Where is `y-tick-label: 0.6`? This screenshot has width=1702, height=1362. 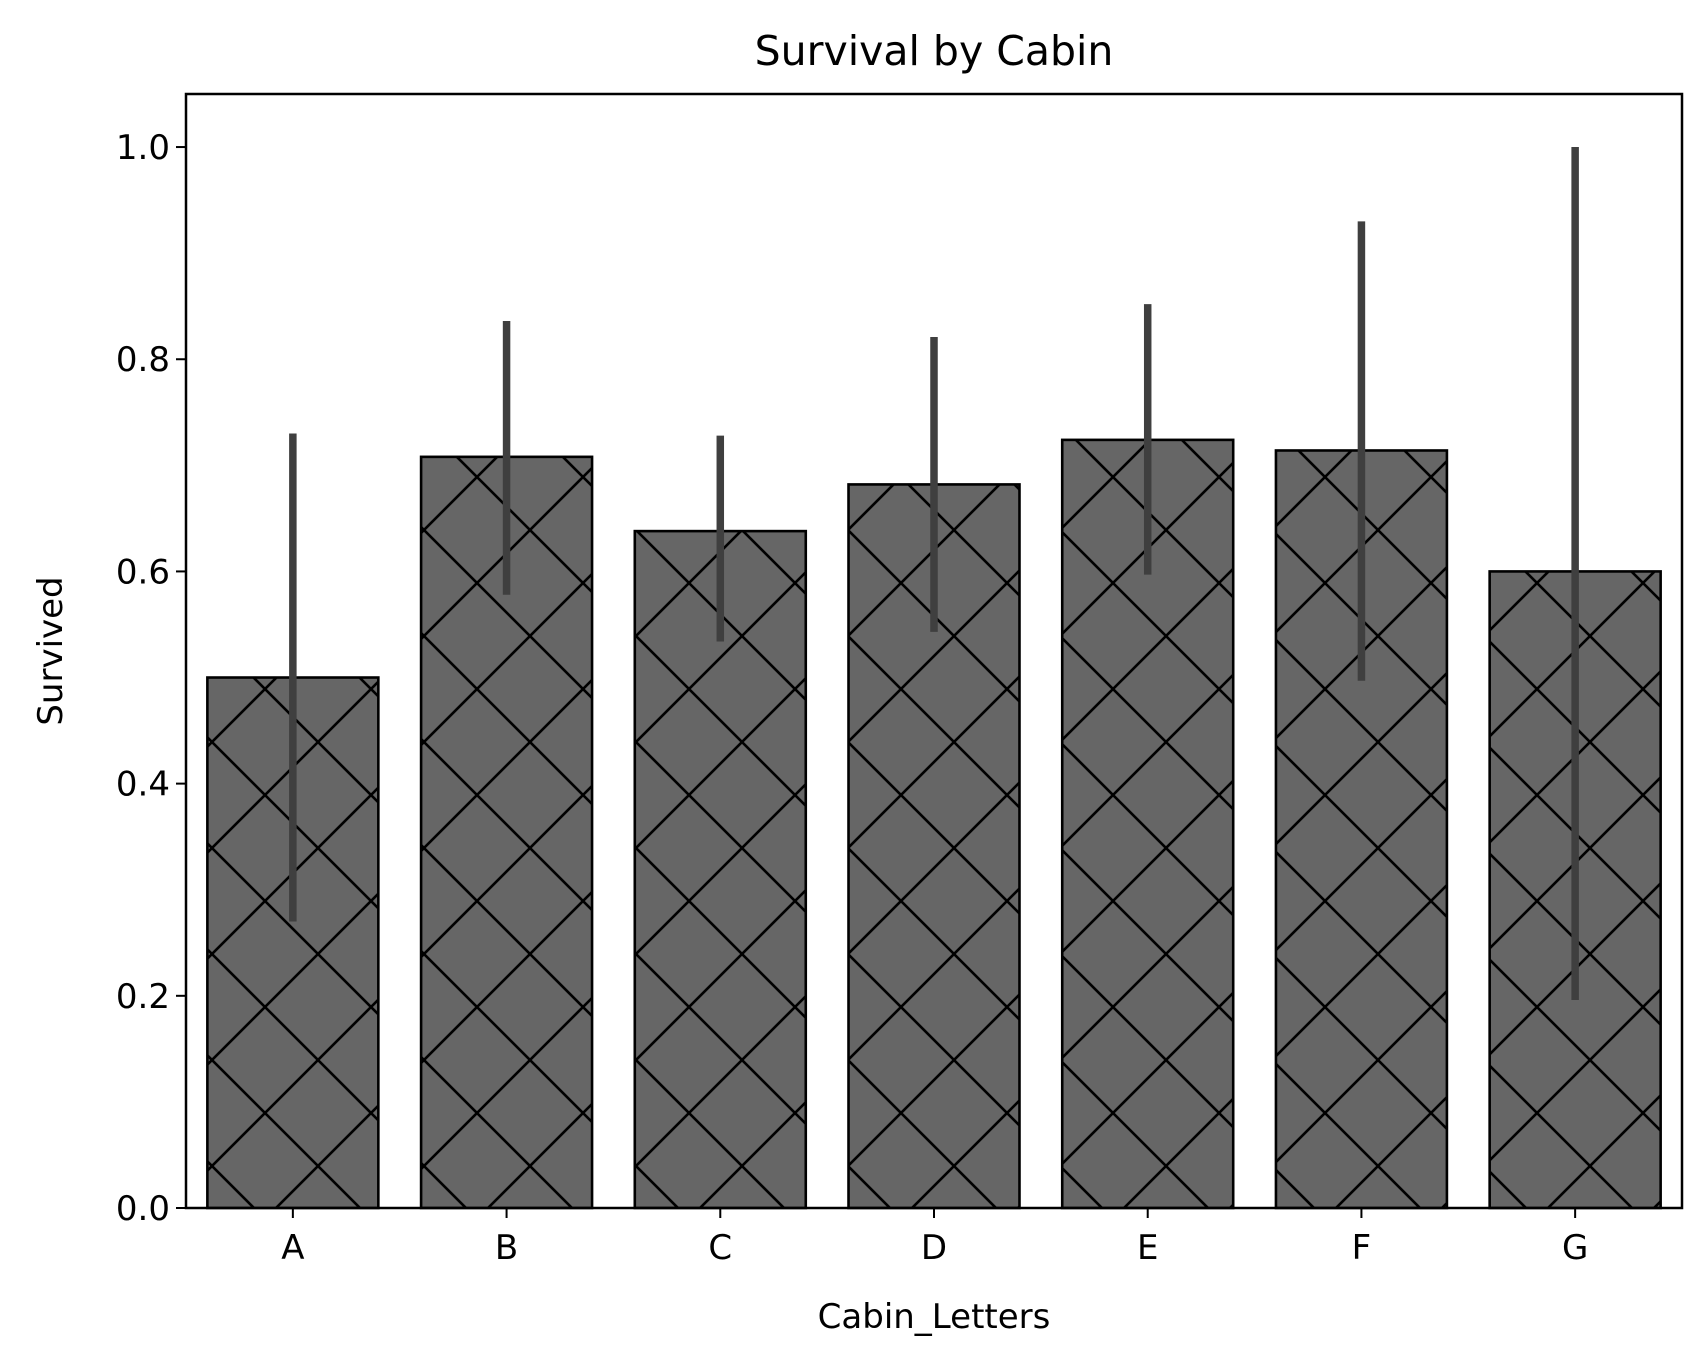 y-tick-label: 0.6 is located at coordinates (143, 572).